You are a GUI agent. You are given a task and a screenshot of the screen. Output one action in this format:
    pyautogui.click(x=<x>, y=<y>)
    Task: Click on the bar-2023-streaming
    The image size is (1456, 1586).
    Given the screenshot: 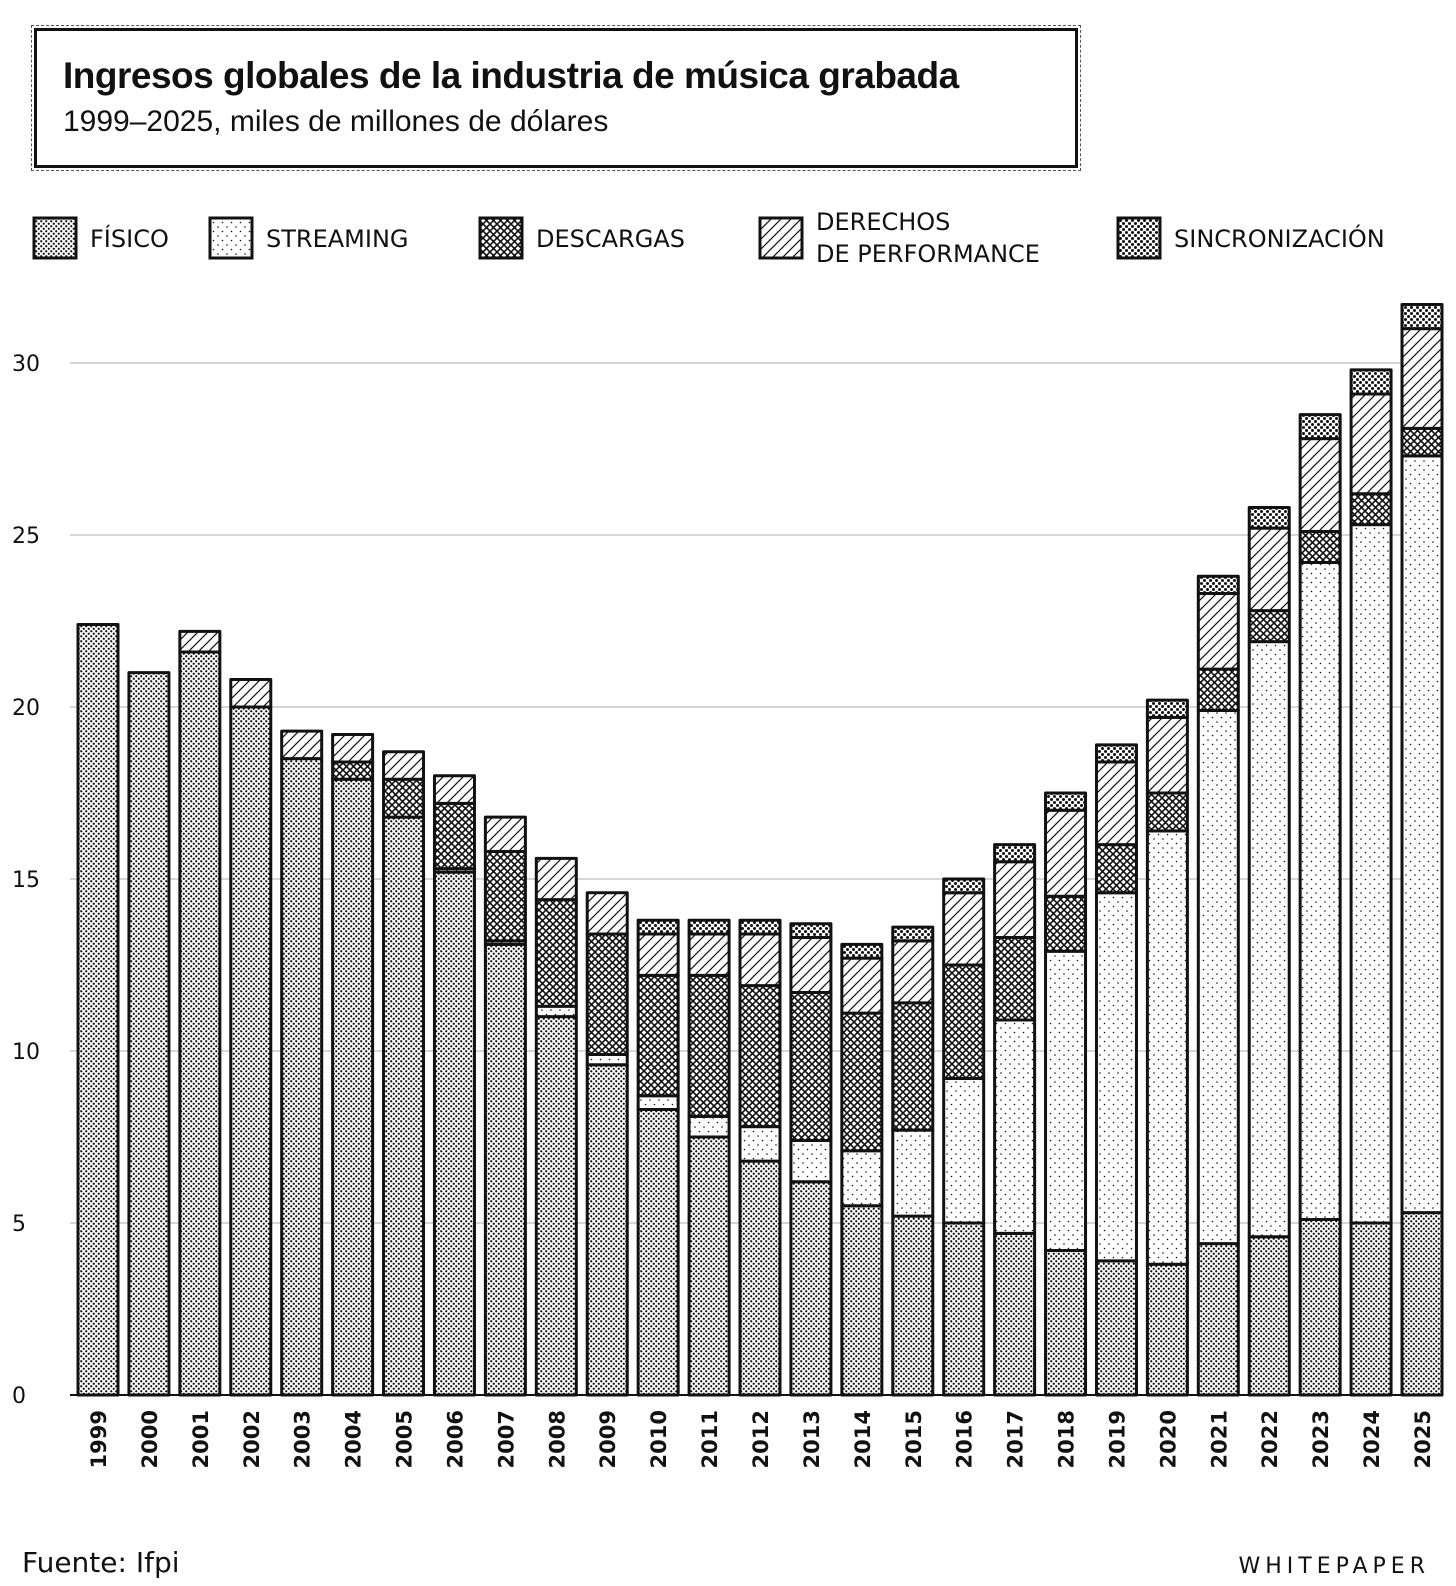 What is the action you would take?
    pyautogui.click(x=1320, y=891)
    